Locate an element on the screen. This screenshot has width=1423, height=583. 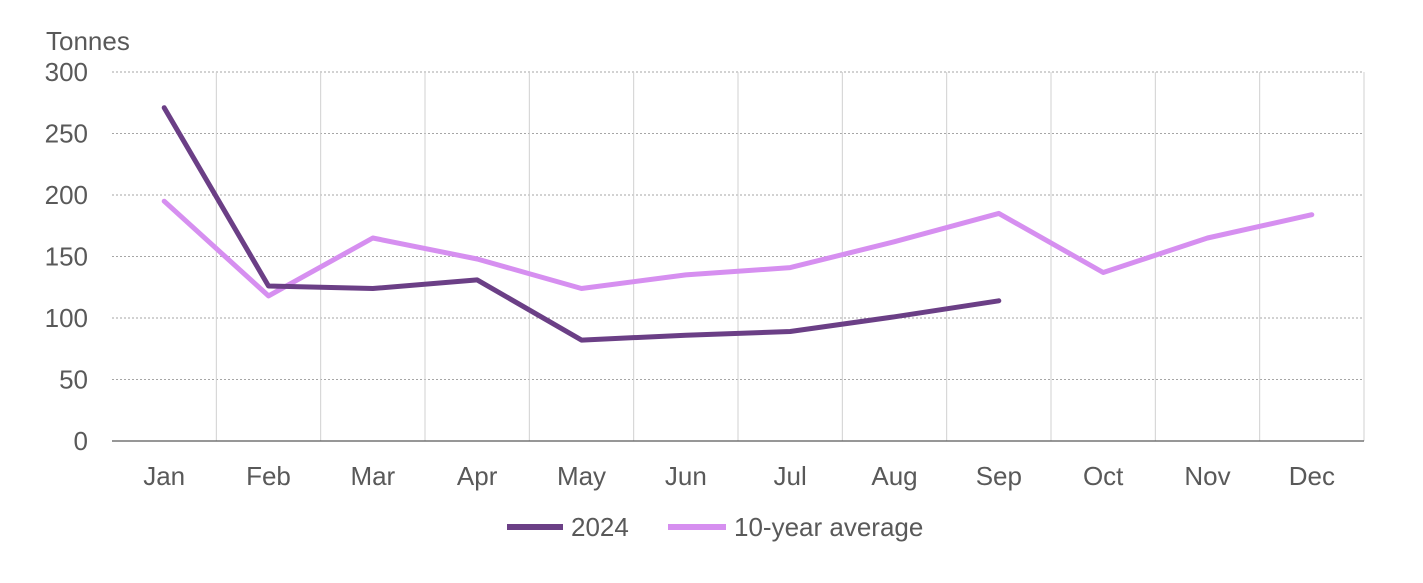
legend-label-0: 2024 is located at coordinates (600, 527).